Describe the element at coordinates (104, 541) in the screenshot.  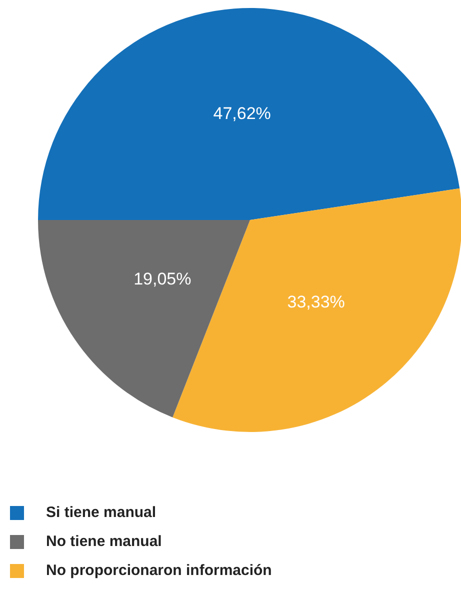
I see `legend-label: No tiene manual` at that location.